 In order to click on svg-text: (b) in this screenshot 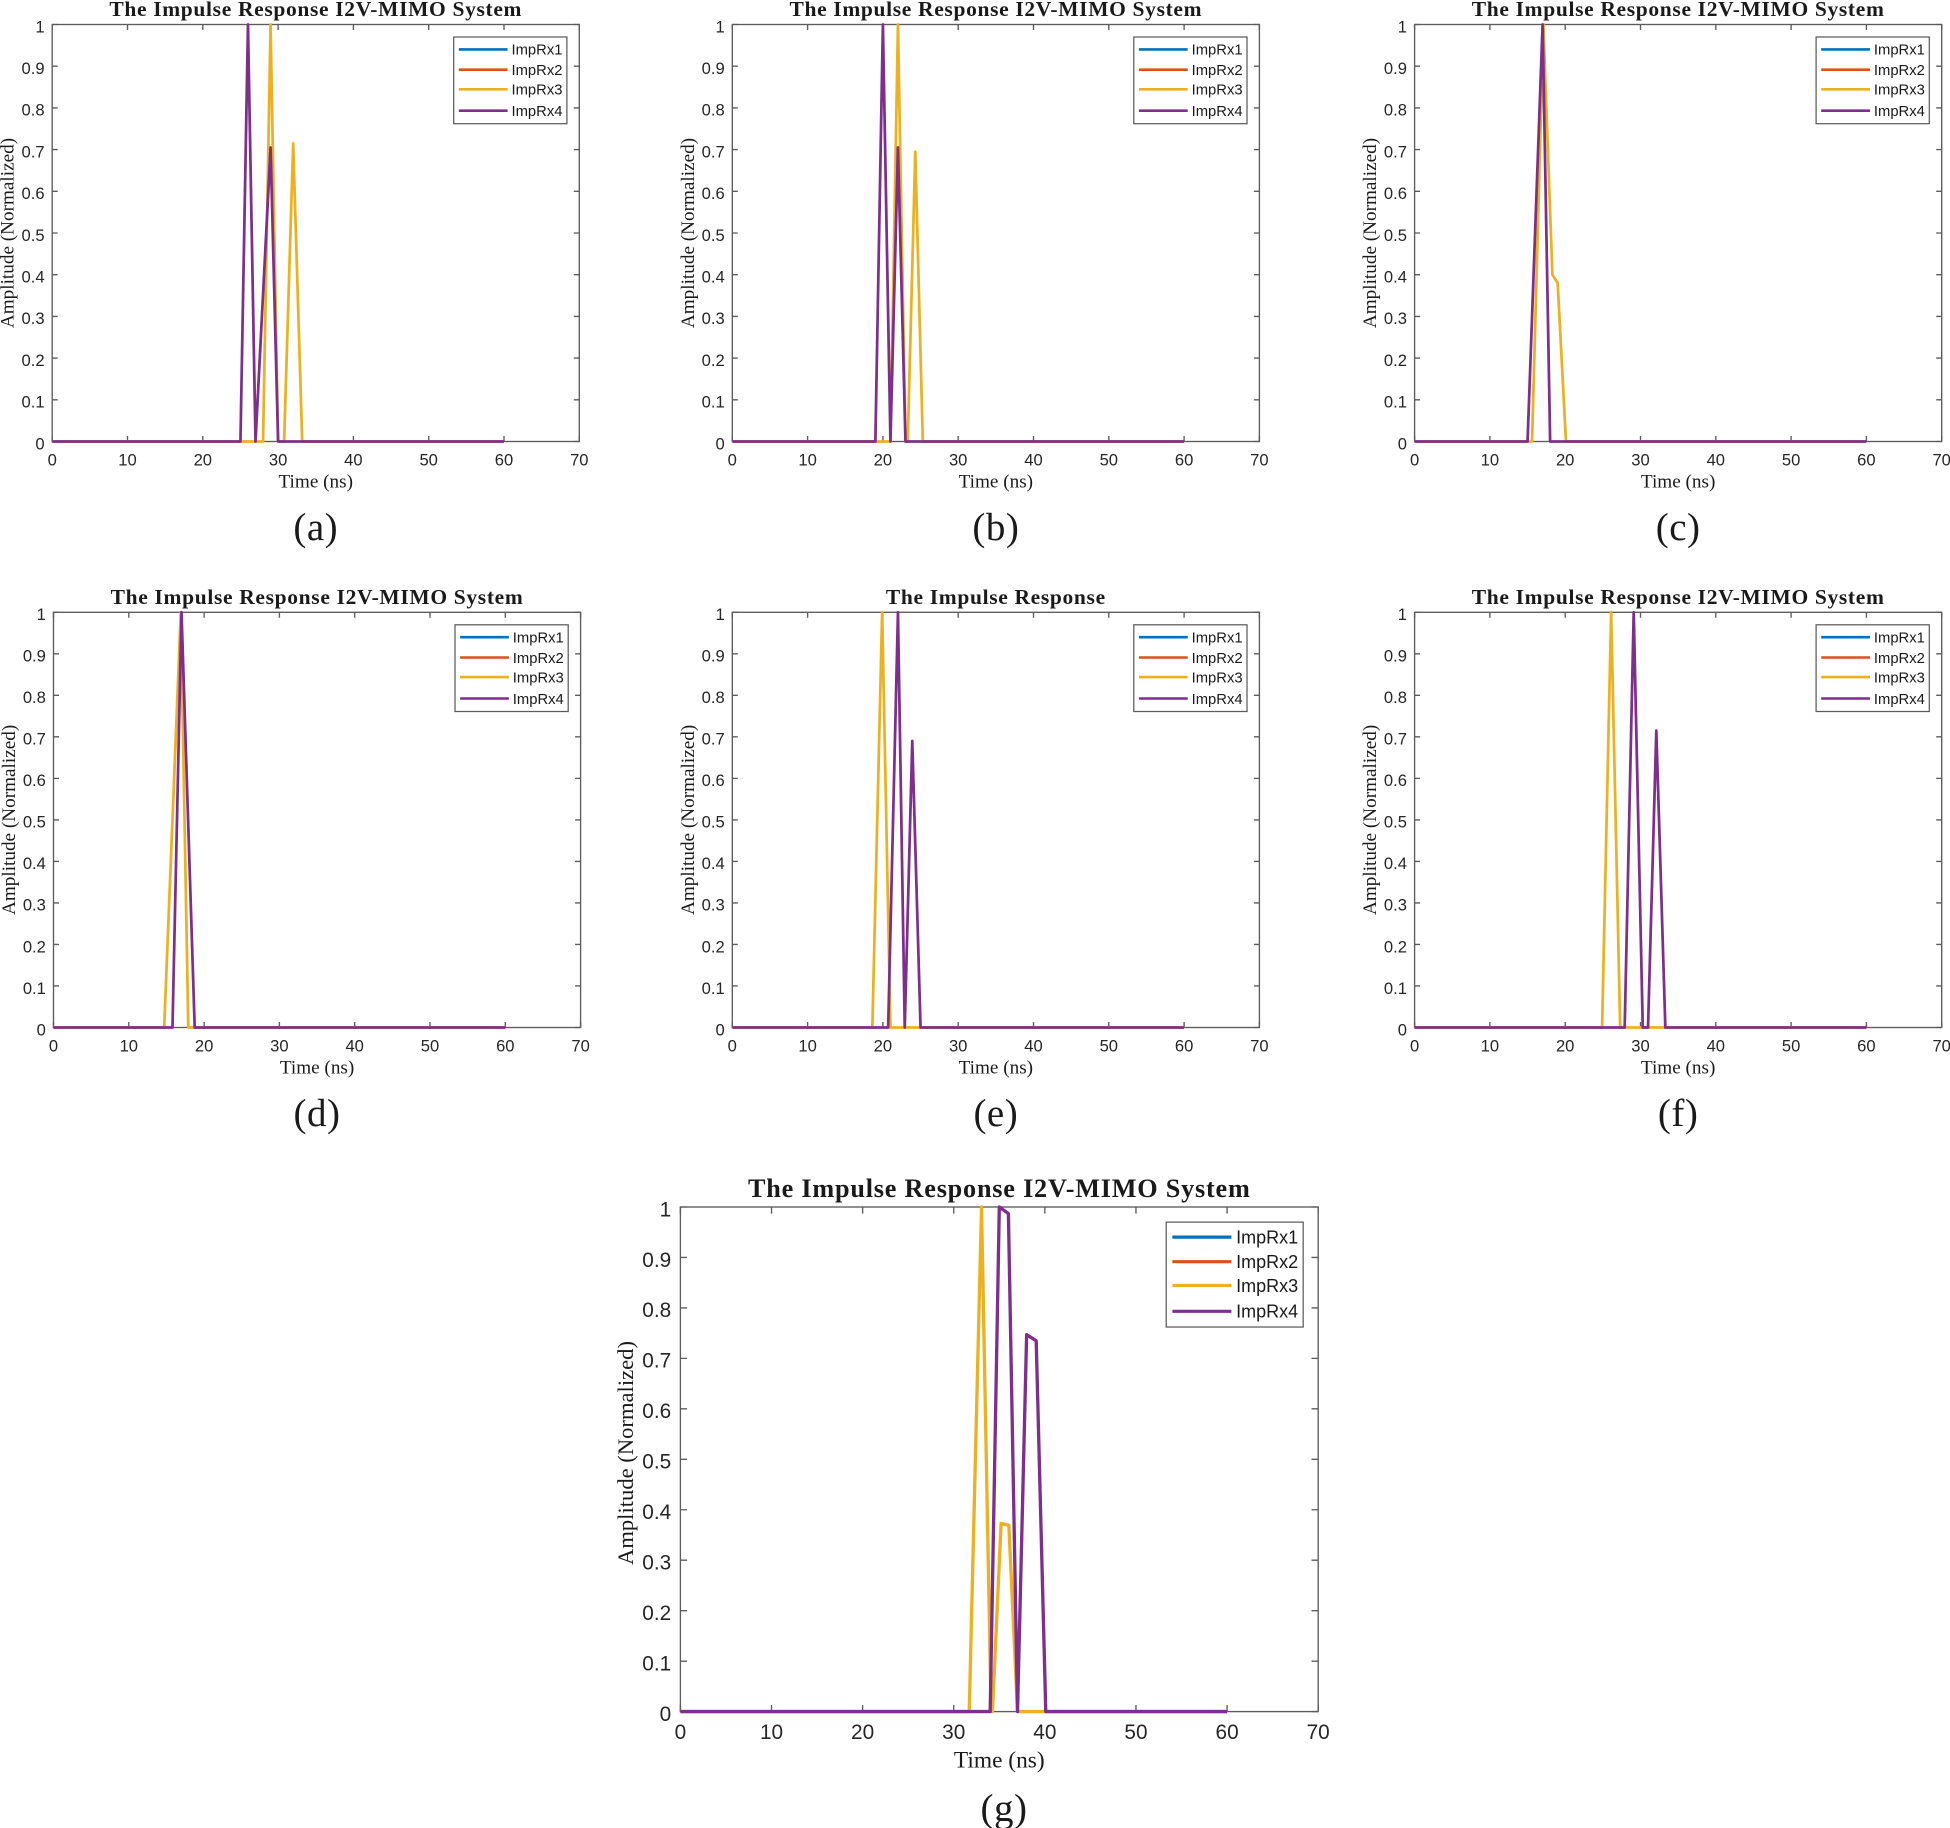, I will do `click(995, 527)`.